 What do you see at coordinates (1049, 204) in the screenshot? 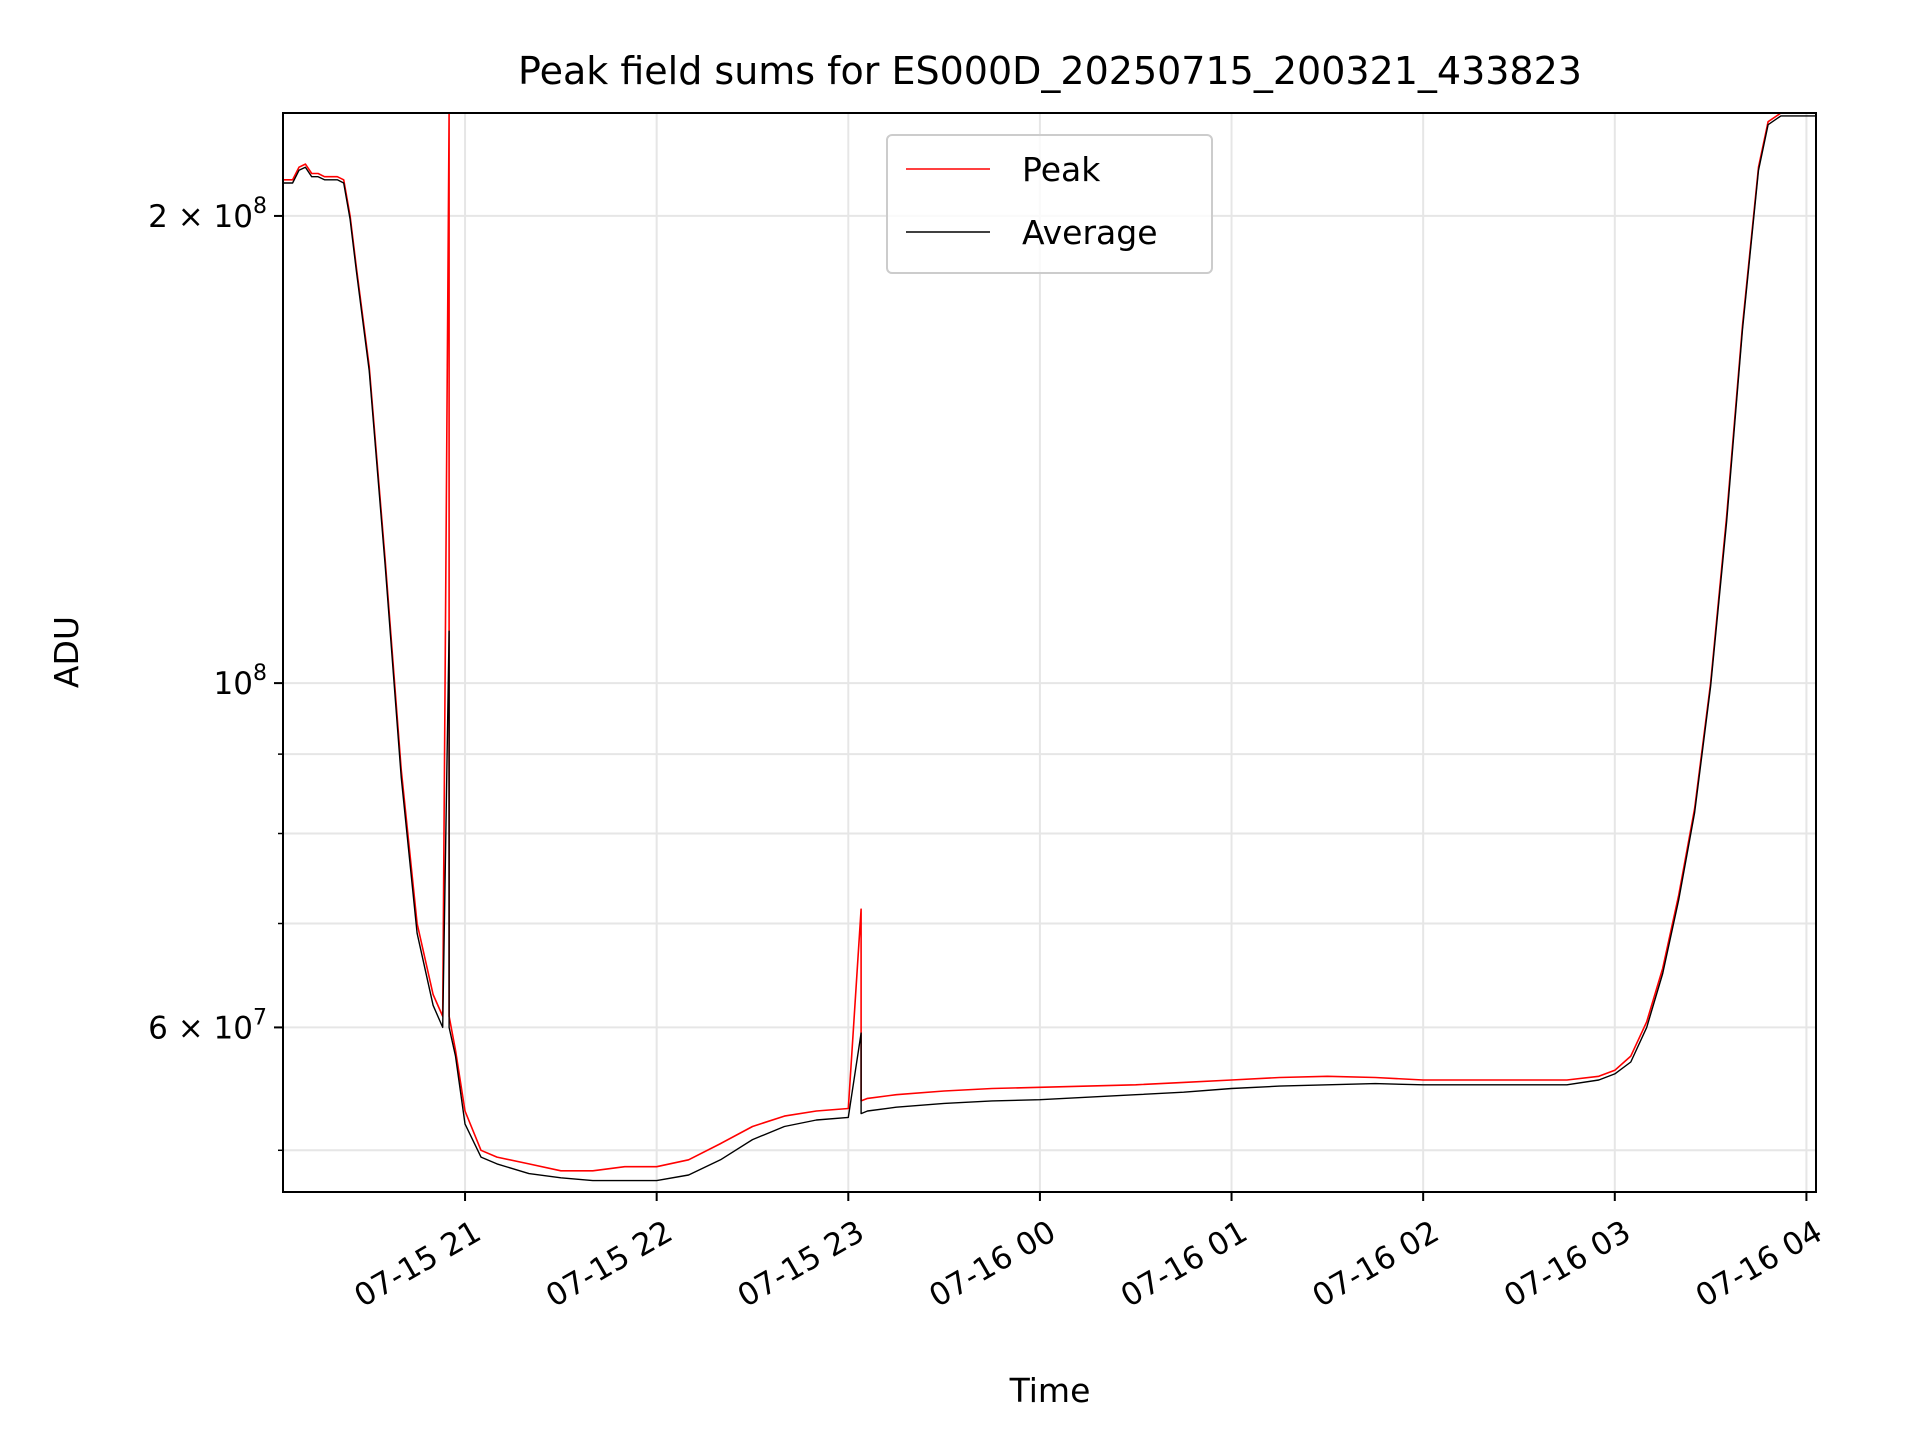
I see `legend: Peak Average` at bounding box center [1049, 204].